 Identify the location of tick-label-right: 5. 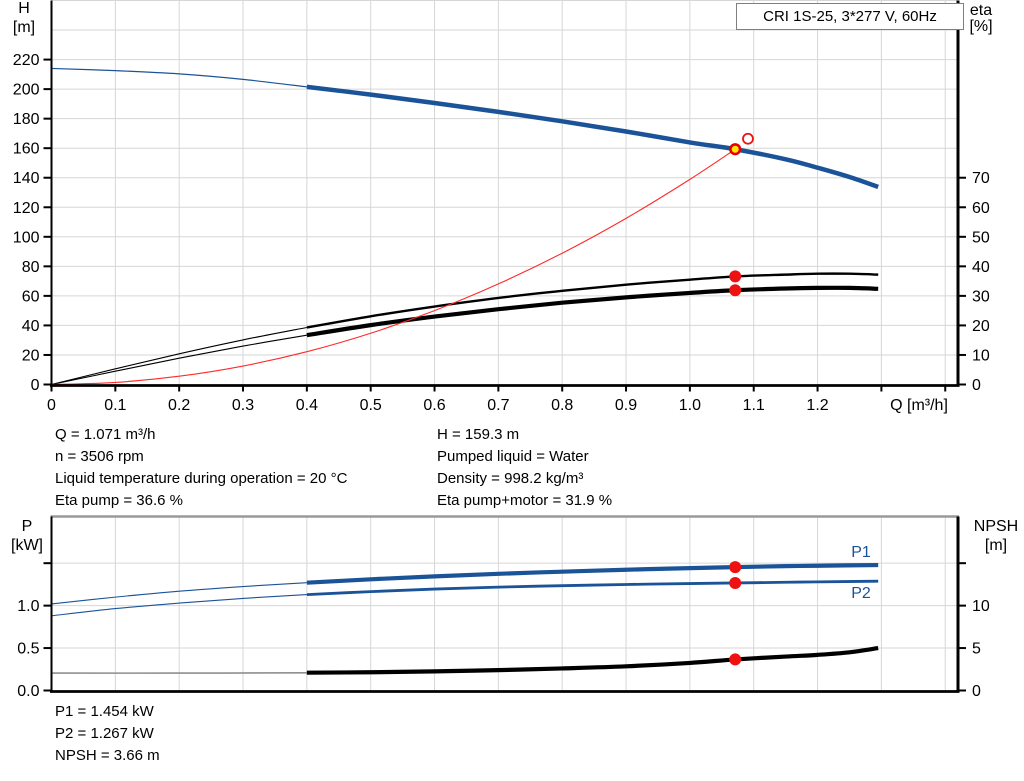
(976, 649).